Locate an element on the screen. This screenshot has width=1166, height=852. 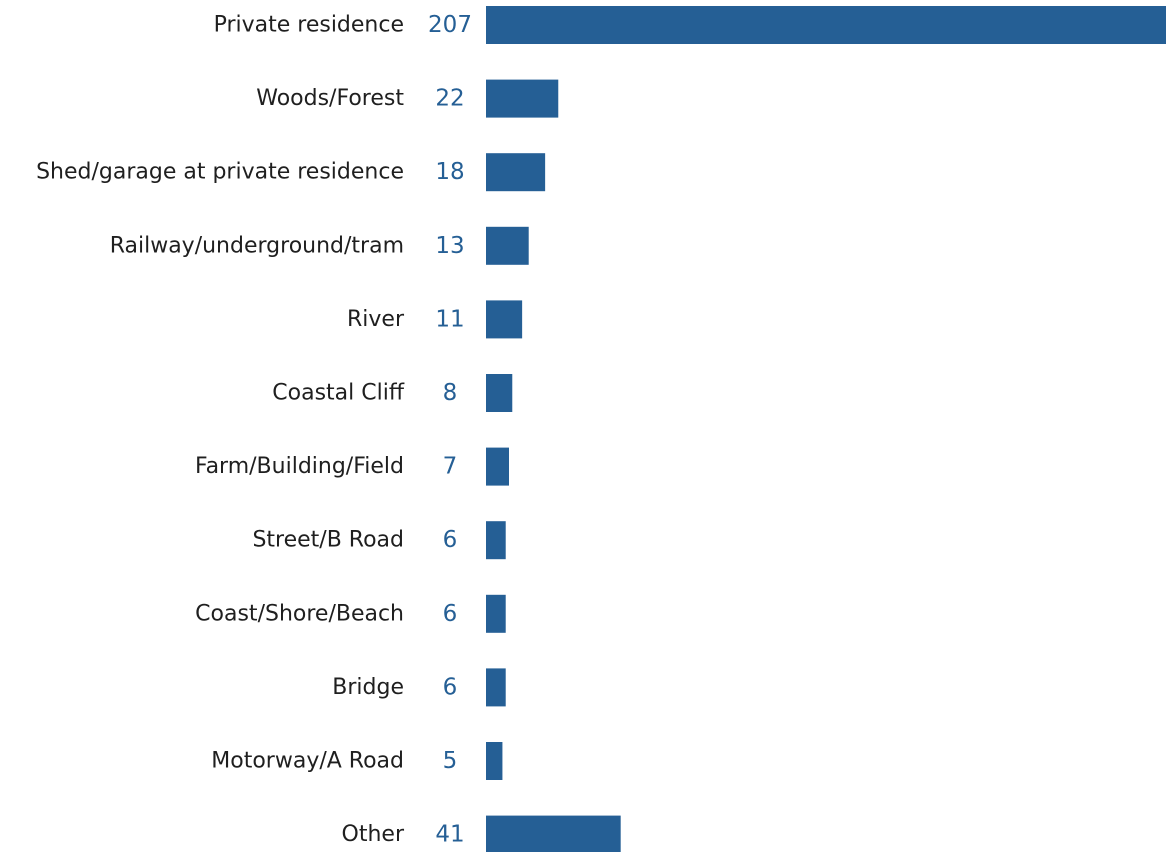
category-label: Other is located at coordinates (373, 834).